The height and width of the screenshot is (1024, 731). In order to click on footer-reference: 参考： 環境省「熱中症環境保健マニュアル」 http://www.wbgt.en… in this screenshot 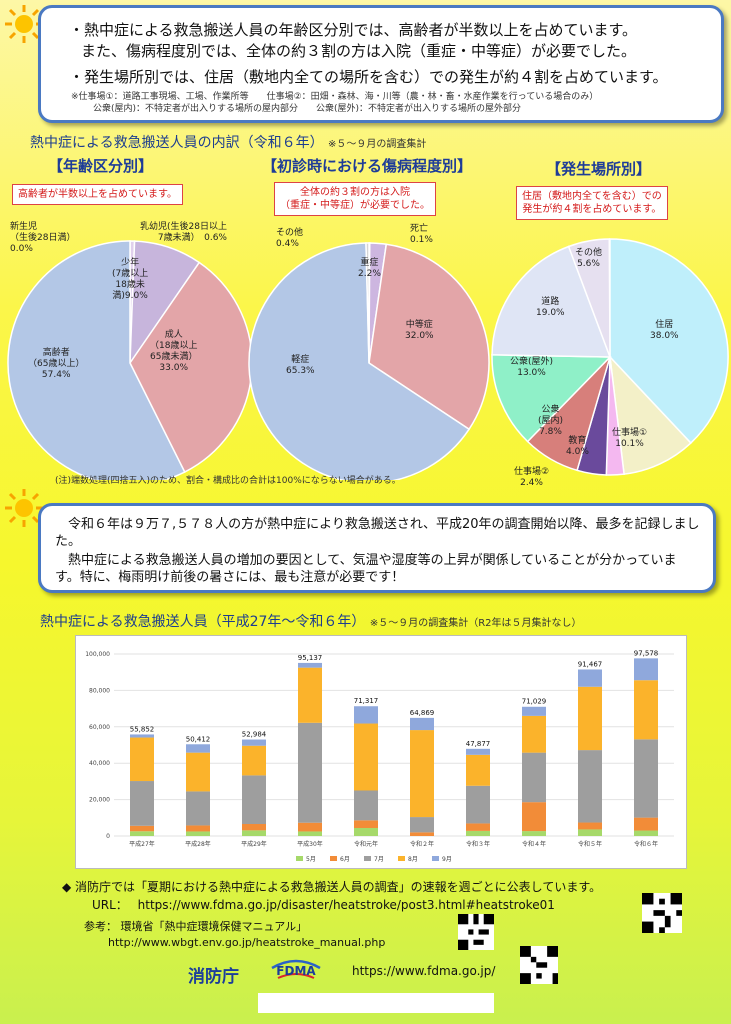, I will do `click(234, 935)`.